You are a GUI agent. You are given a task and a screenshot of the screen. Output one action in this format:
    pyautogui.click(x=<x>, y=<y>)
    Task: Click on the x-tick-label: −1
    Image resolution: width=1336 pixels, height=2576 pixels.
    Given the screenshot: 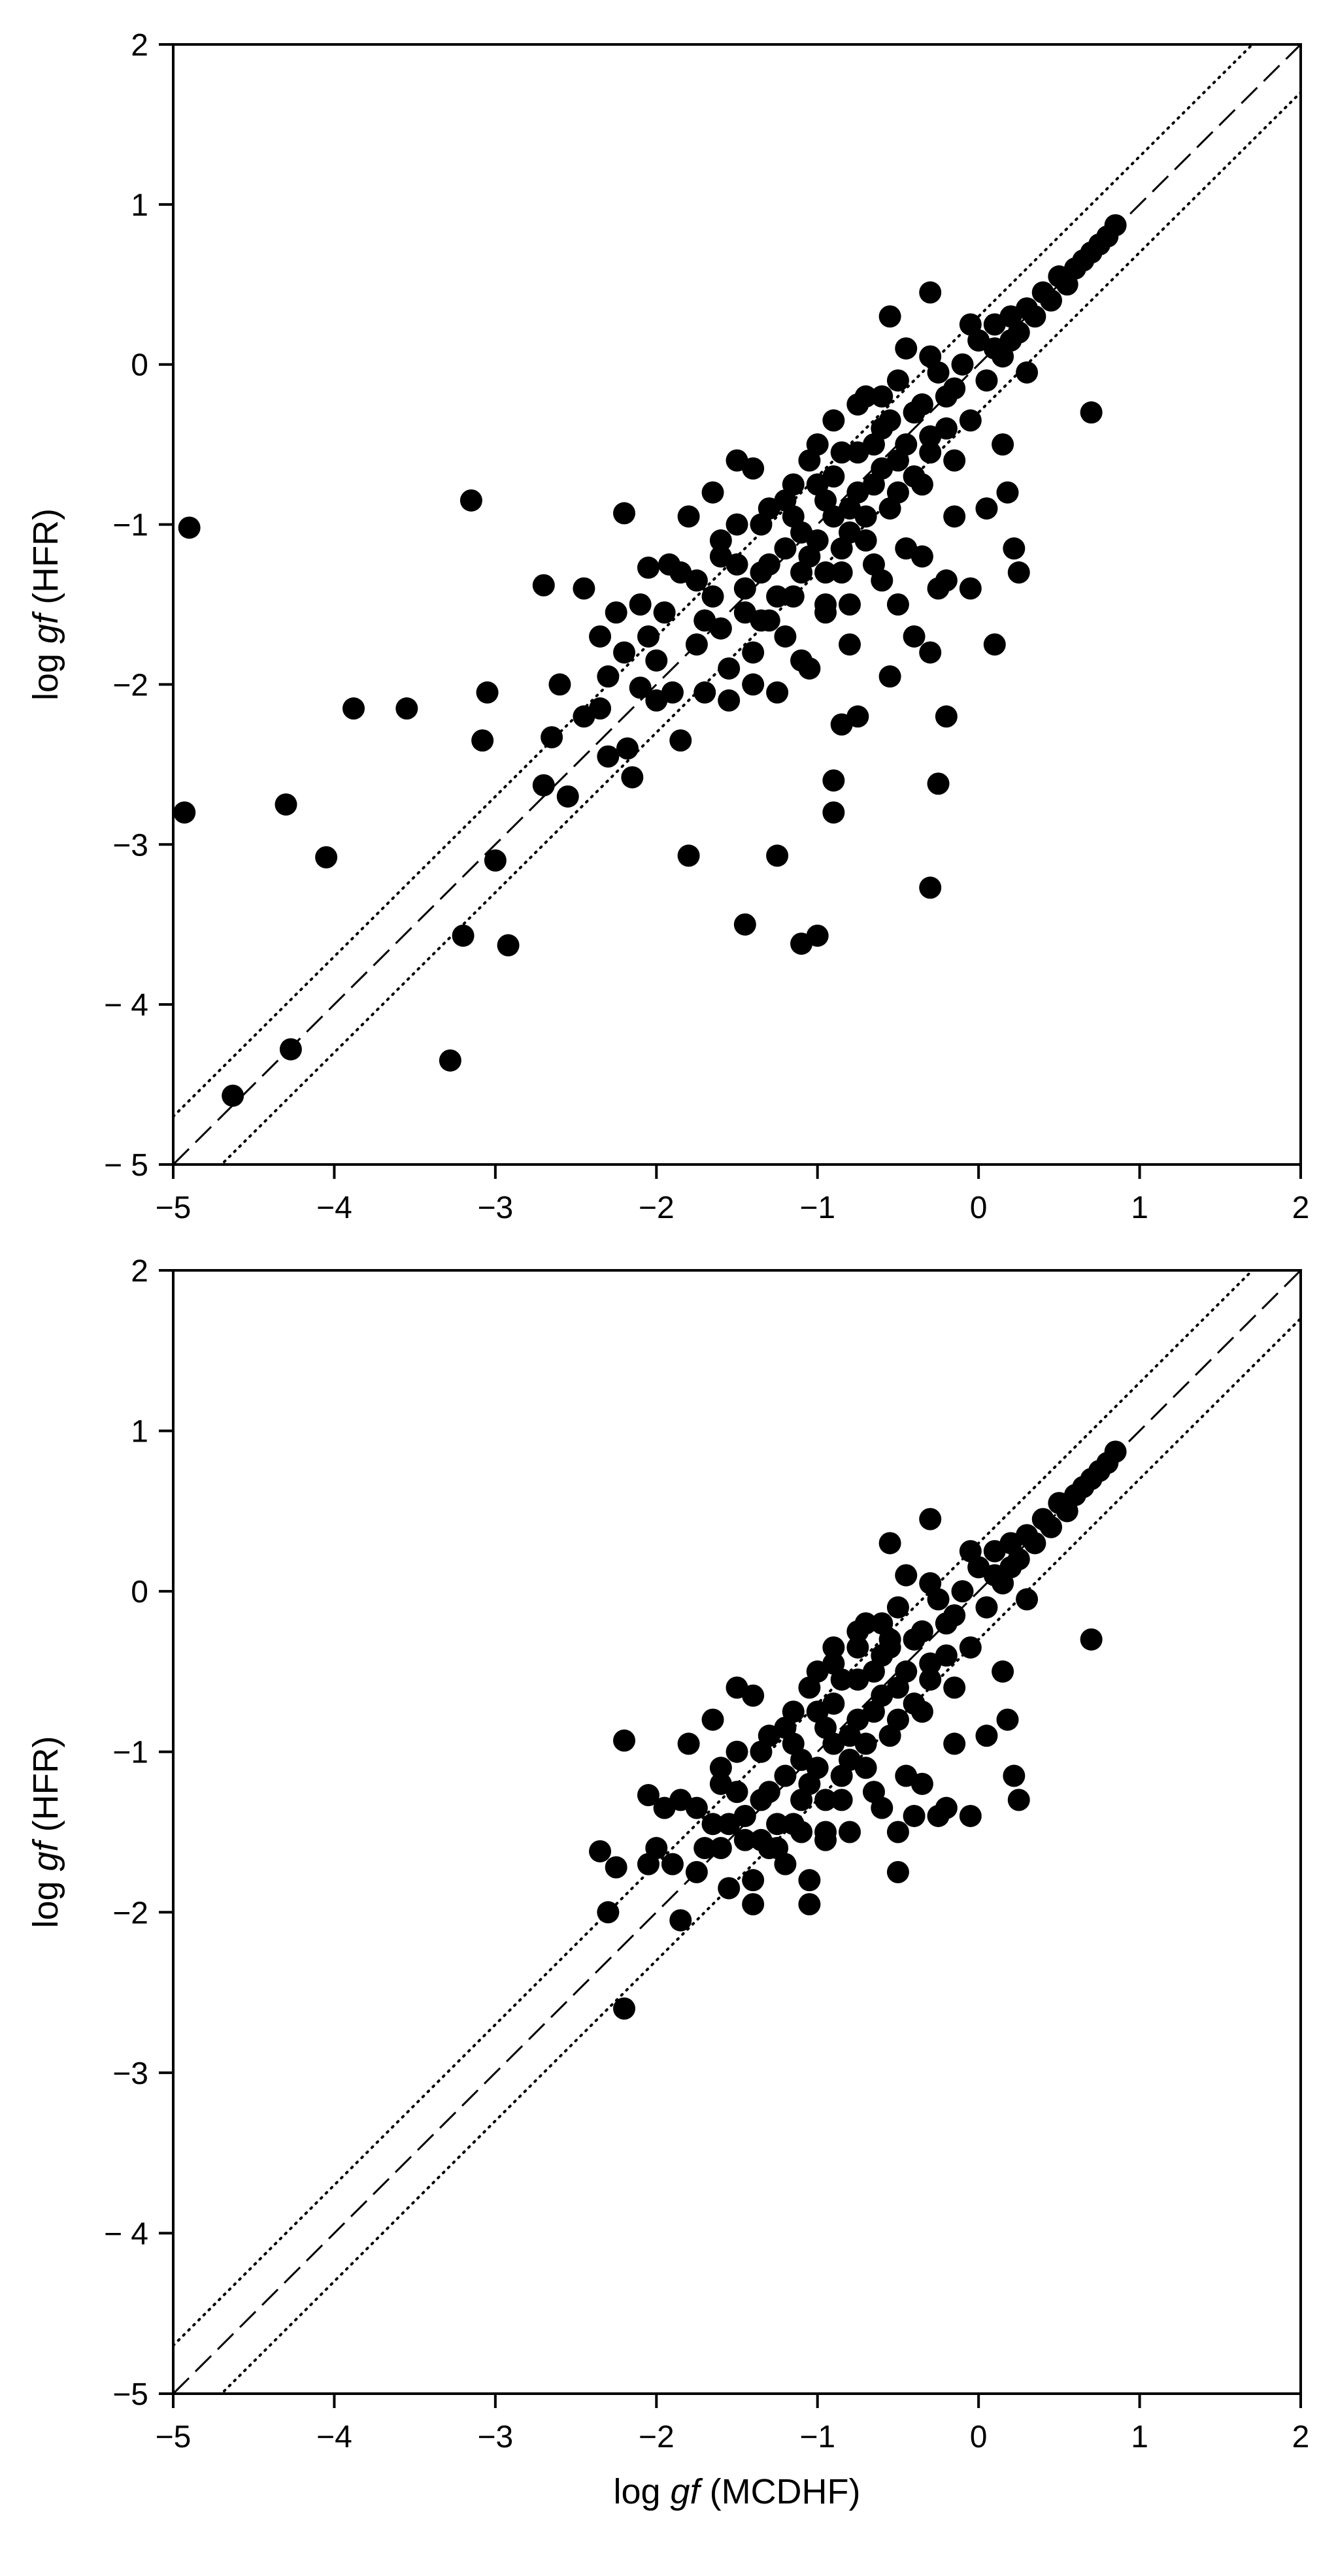 What is the action you would take?
    pyautogui.click(x=817, y=2437)
    